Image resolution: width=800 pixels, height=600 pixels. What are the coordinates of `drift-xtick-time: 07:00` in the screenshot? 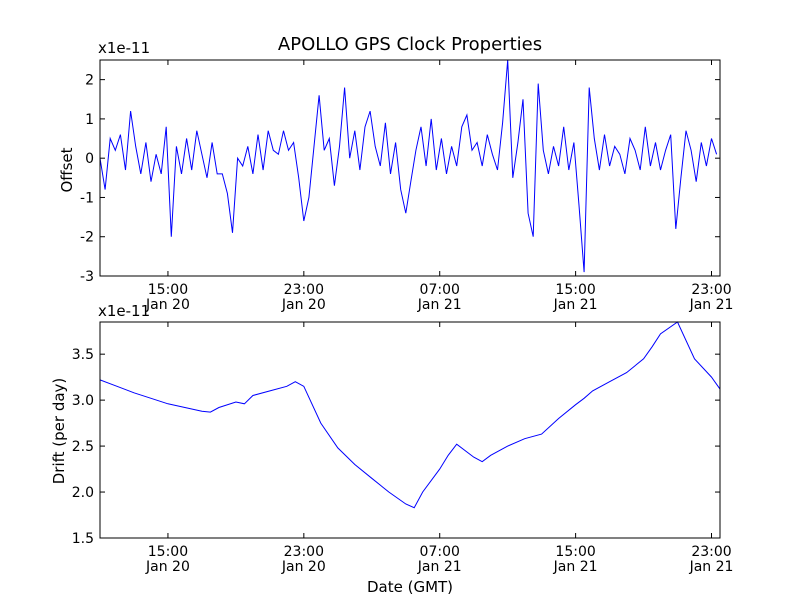 It's located at (440, 552).